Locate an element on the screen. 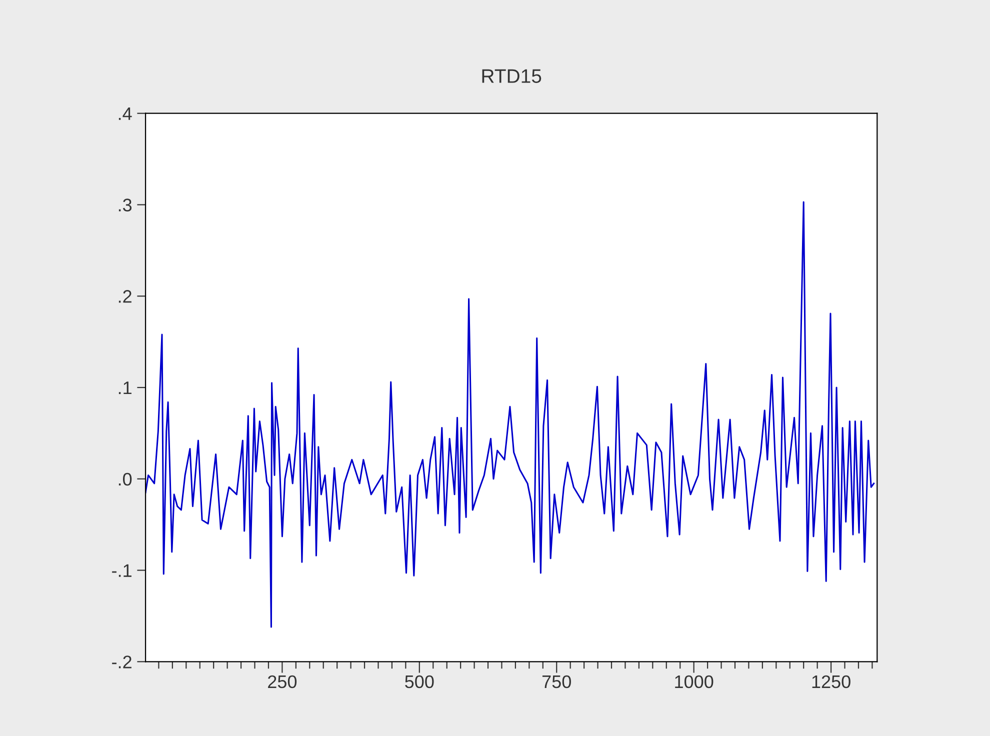 This screenshot has height=736, width=990. x-tick-label: 1000 is located at coordinates (694, 681).